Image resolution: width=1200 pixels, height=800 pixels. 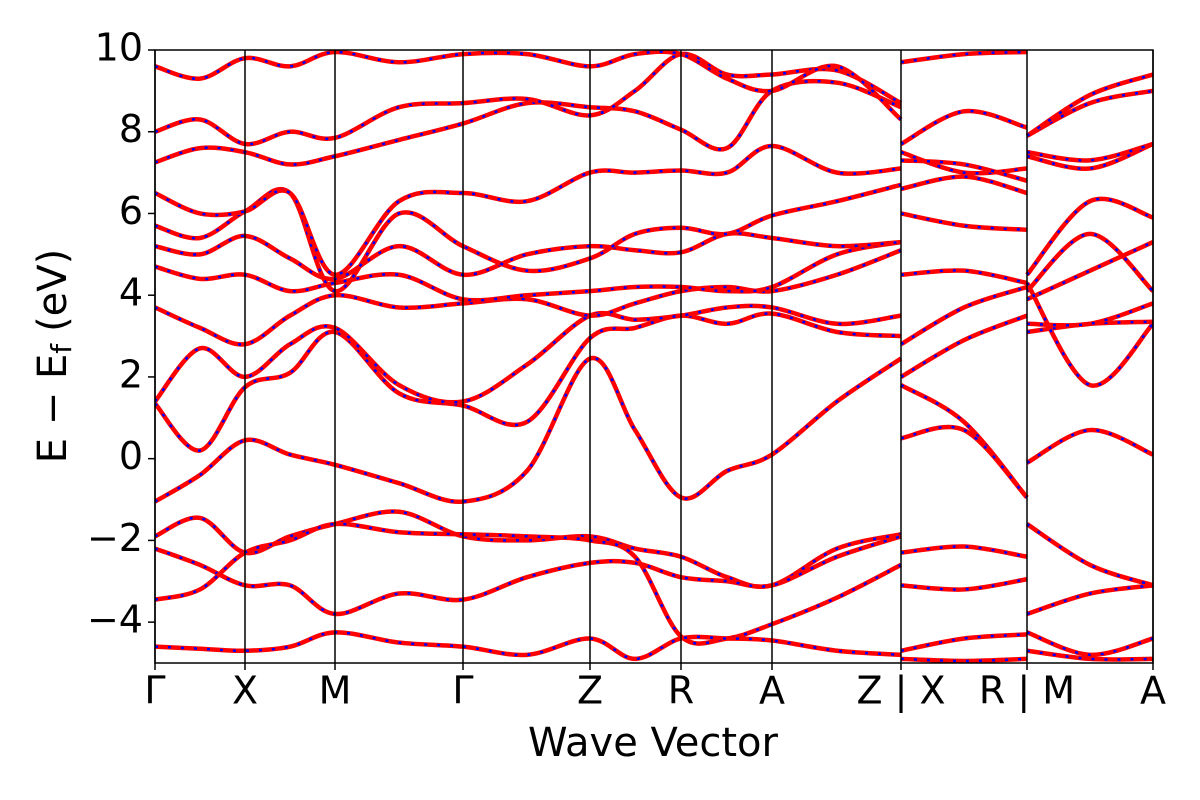 I want to click on y-axis-label: E − Ef (eV), so click(x=54, y=356).